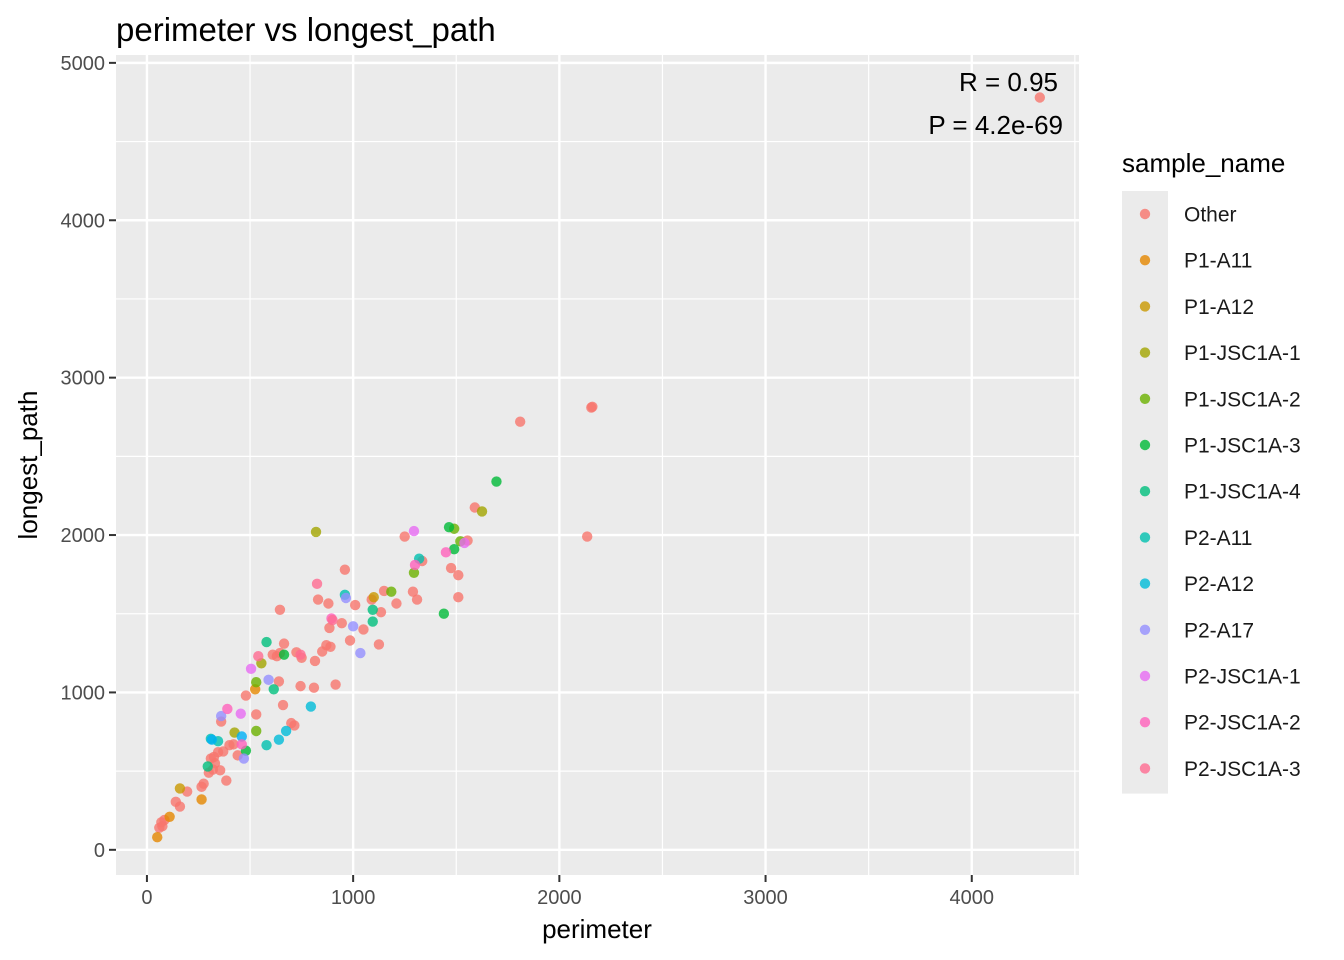 The height and width of the screenshot is (960, 1344). Describe the element at coordinates (1242, 446) in the screenshot. I see `legend-label-p1-jsc1a-3: P1-JSC1A-3` at that location.